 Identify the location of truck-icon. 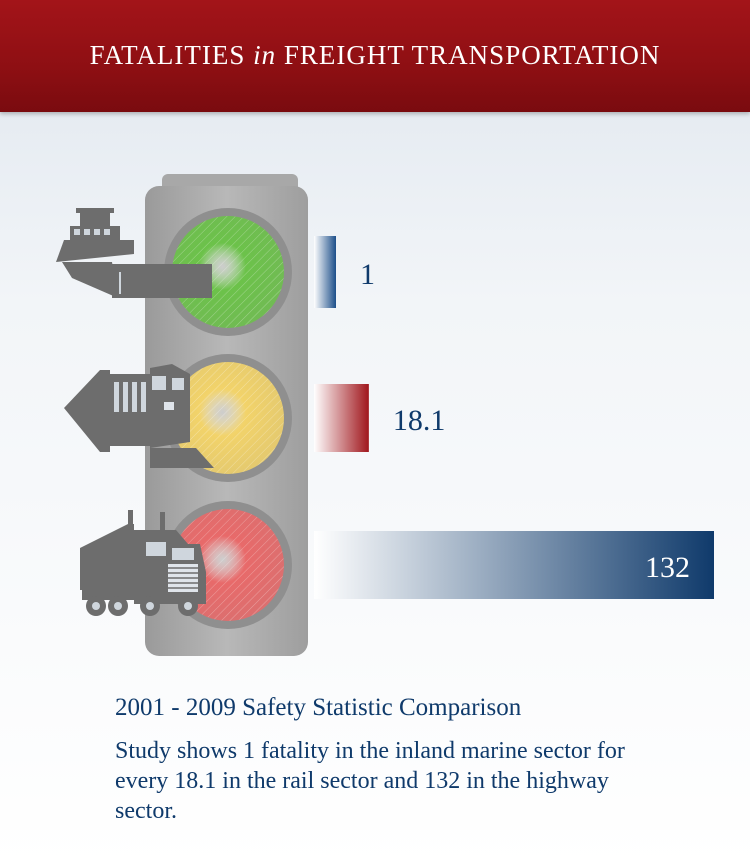
(143, 563).